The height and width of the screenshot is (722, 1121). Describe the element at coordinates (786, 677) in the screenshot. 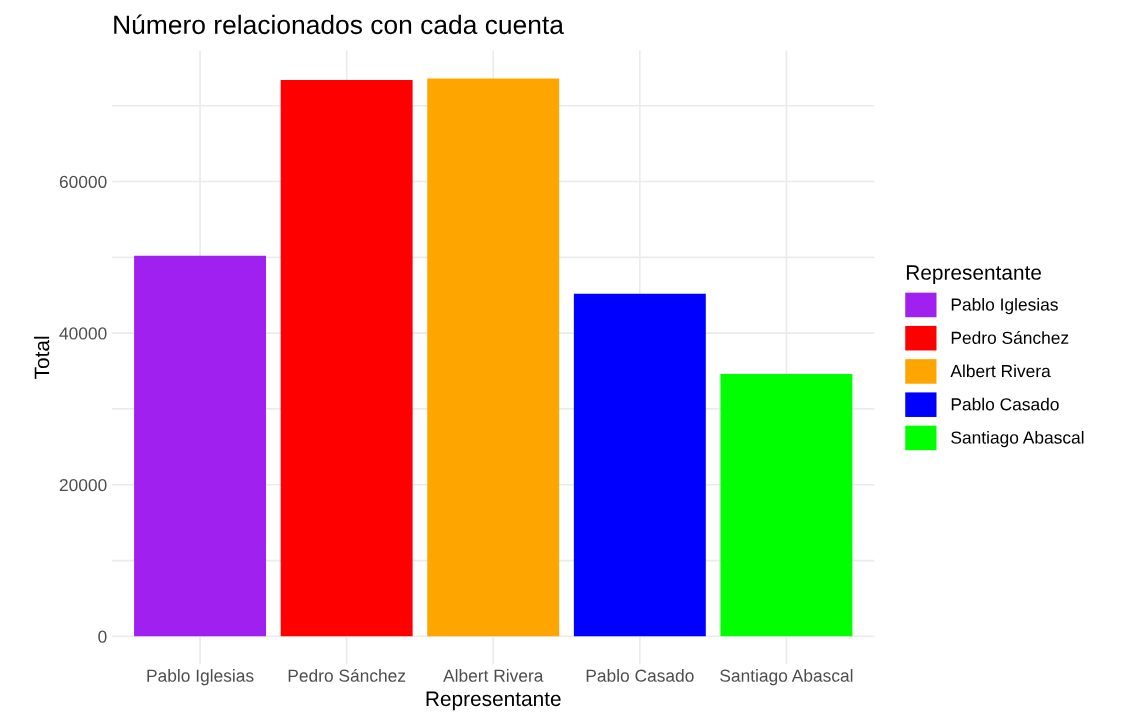

I see `x-tick-label: Santiago Abascal` at that location.